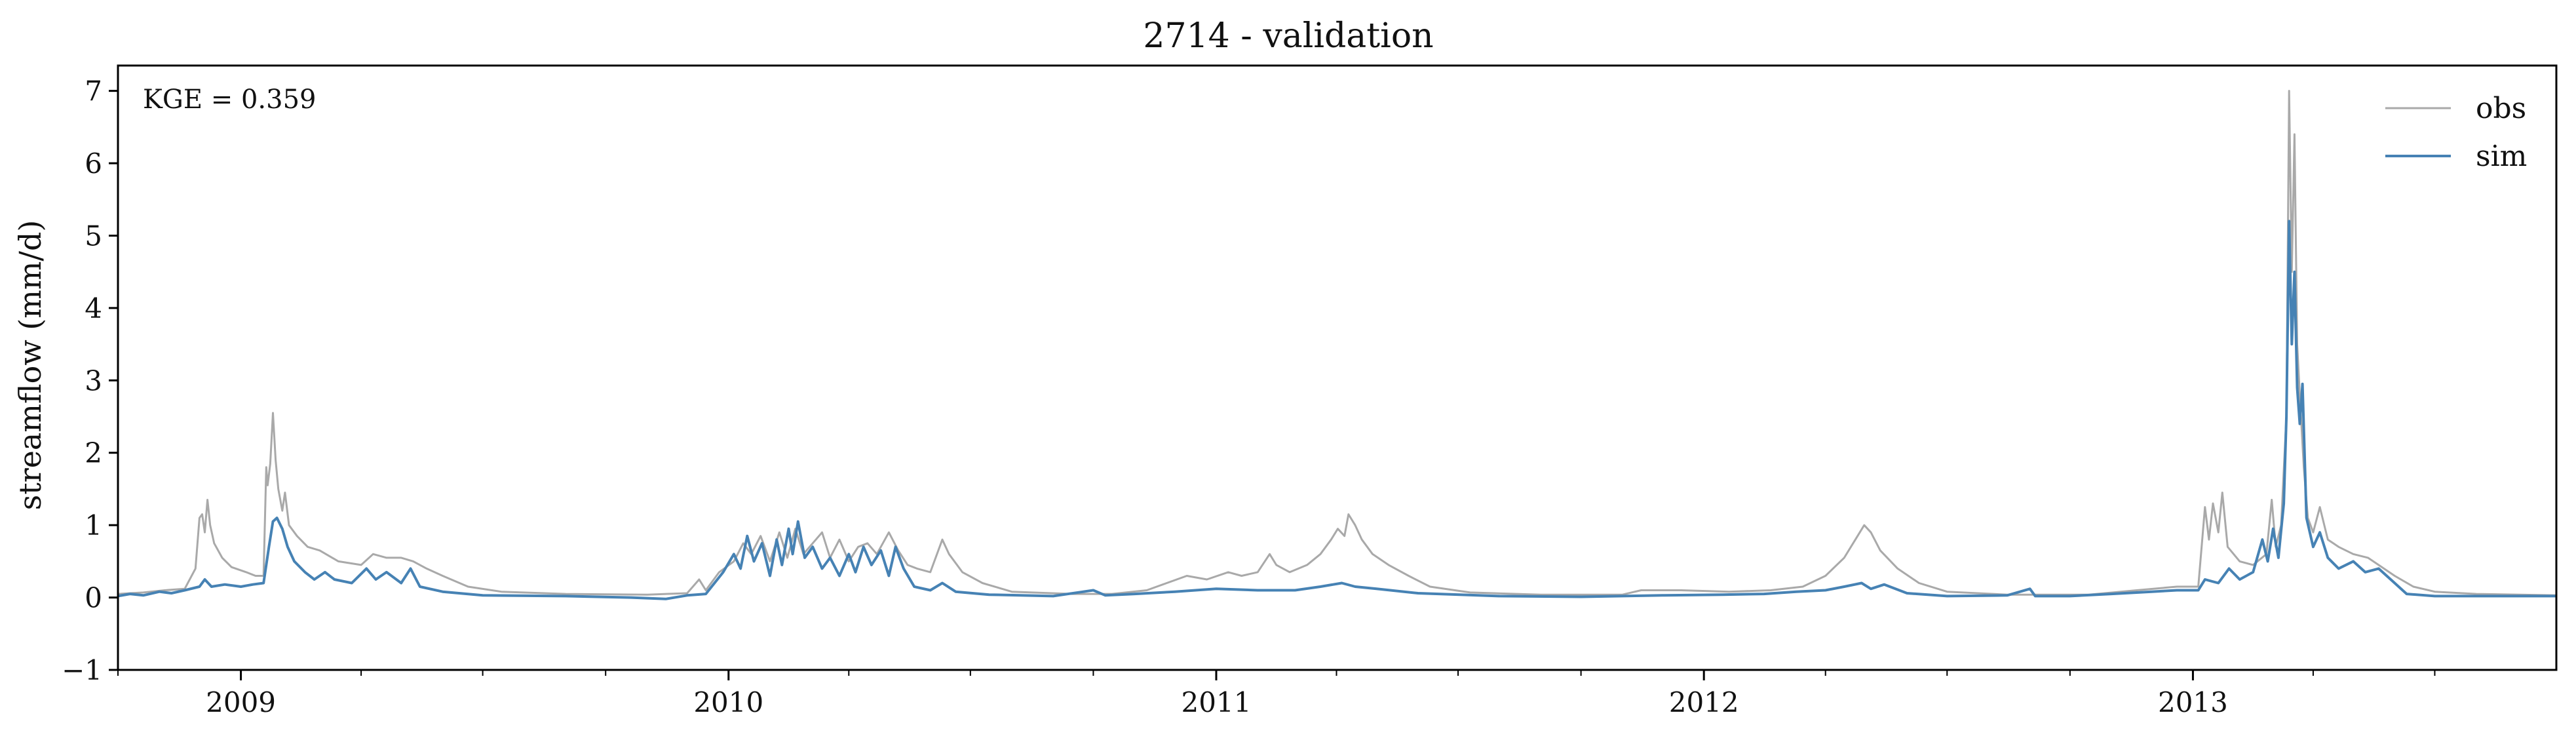  What do you see at coordinates (2193, 702) in the screenshot?
I see `x-tick-label: 2013` at bounding box center [2193, 702].